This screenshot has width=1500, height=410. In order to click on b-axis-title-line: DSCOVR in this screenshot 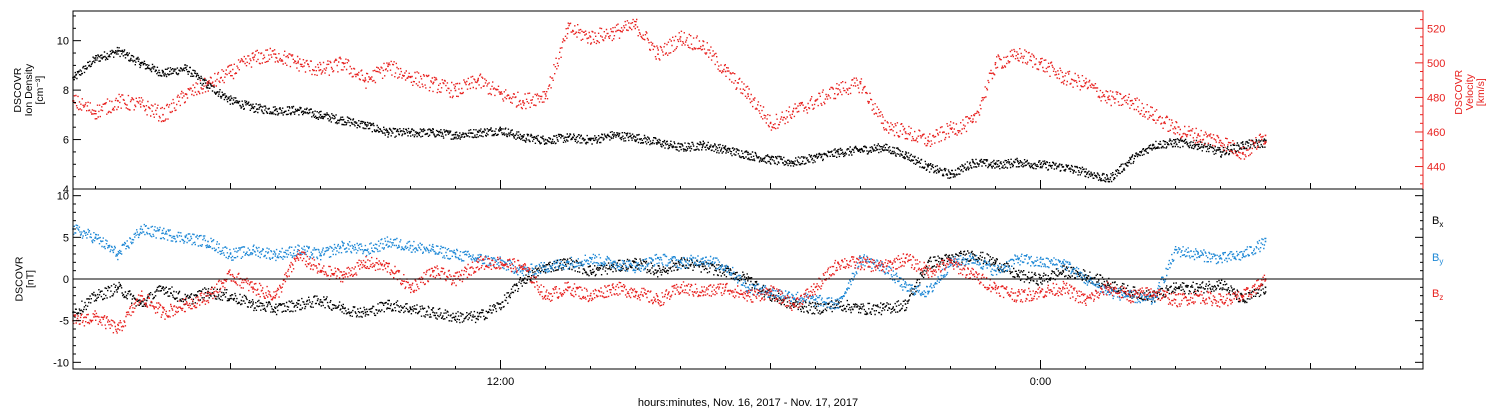, I will do `click(20, 278)`.